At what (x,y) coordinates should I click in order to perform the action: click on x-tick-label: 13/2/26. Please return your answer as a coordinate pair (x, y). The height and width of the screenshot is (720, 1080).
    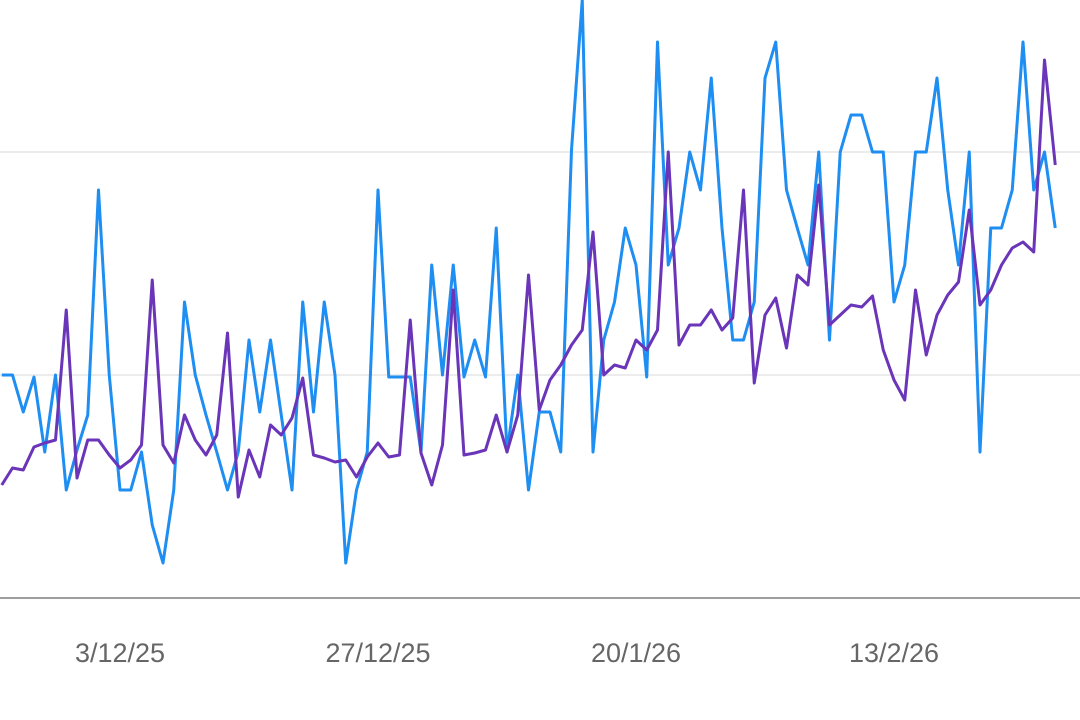
    Looking at the image, I should click on (894, 653).